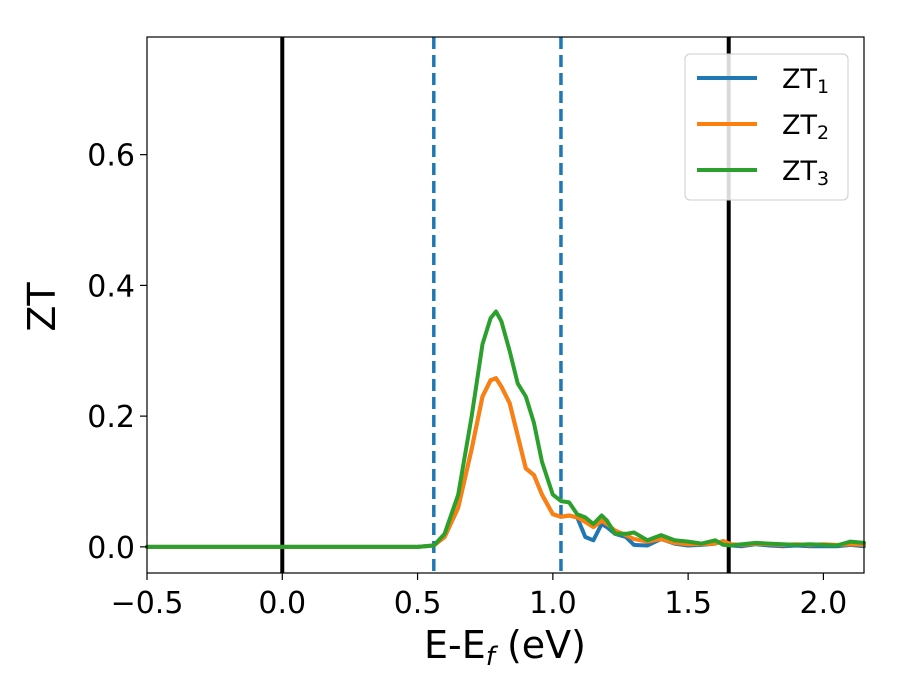  Describe the element at coordinates (805, 81) in the screenshot. I see `legend-label-zt1: ZT1` at that location.